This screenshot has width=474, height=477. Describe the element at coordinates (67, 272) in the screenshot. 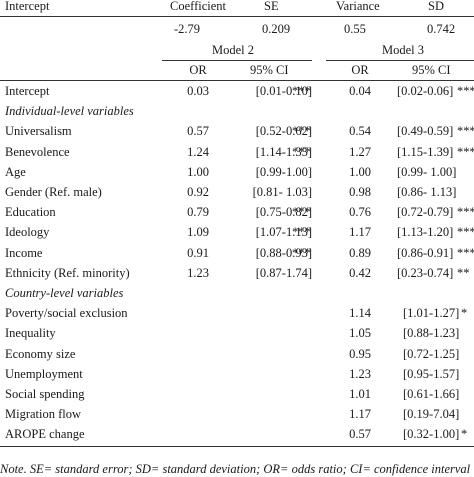

I see `row-label: Ethnicity (Ref. minority)` at that location.